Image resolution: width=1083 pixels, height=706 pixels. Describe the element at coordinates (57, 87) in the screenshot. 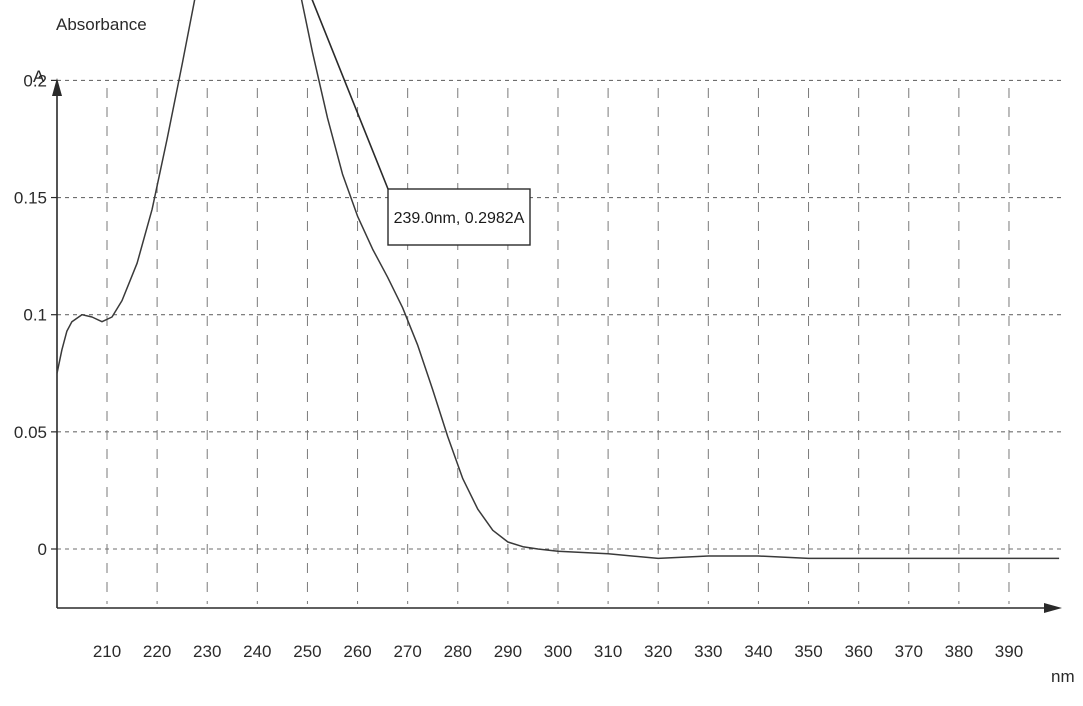

I see `y-axis-arrow-icon` at that location.